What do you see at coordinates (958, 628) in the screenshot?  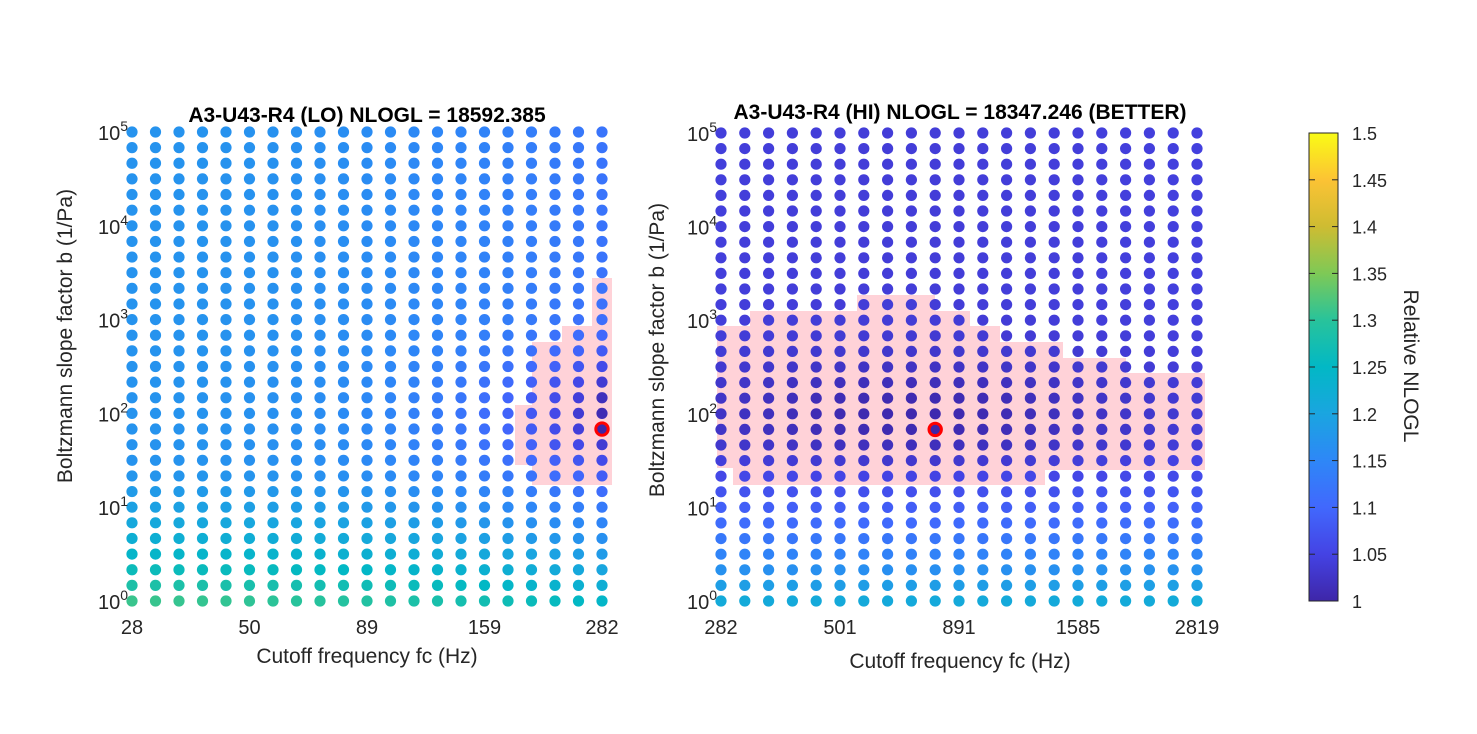 I see `x-tick-label: 891` at bounding box center [958, 628].